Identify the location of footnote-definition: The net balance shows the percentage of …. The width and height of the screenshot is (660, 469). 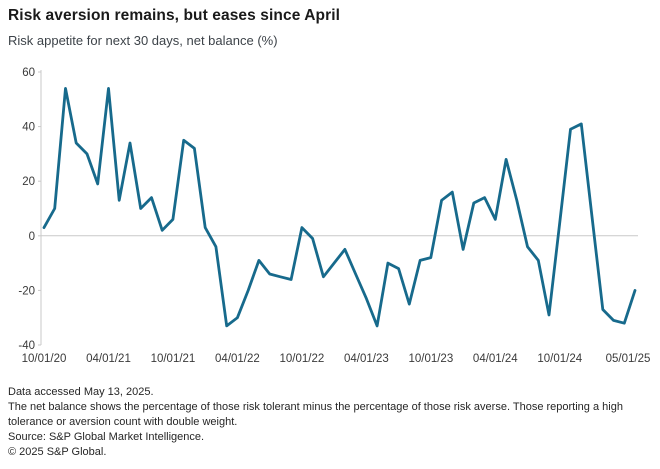
(315, 414).